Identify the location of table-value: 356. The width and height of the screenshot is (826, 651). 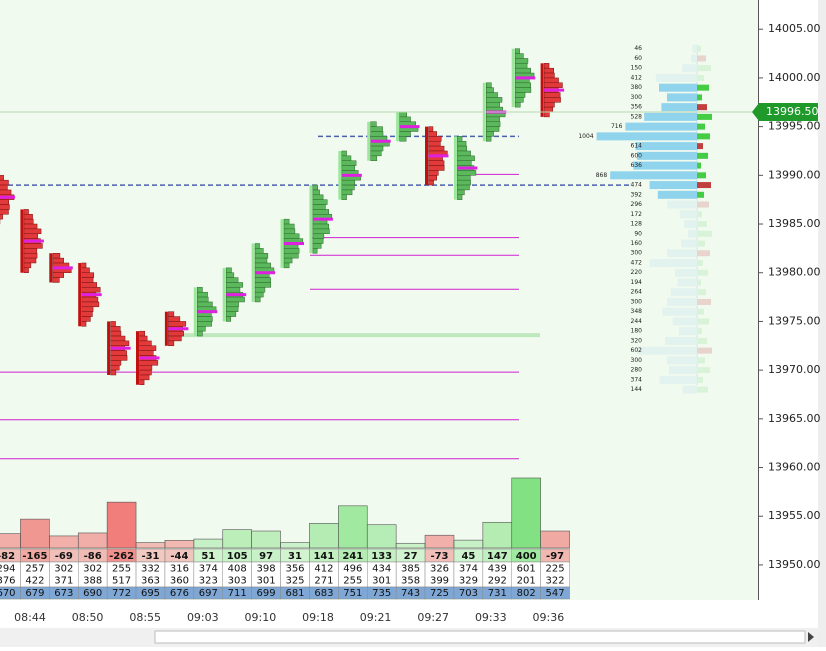
(294, 568).